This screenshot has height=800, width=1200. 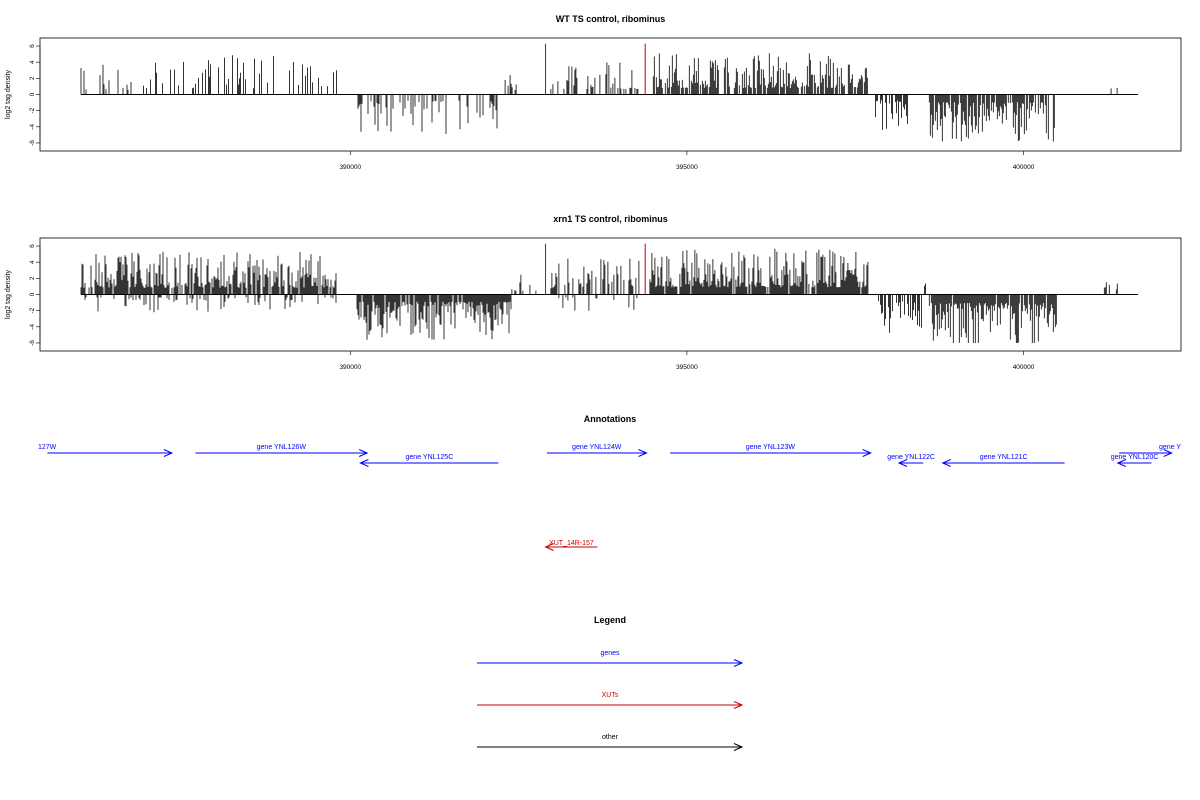 What do you see at coordinates (1135, 457) in the screenshot?
I see `gene-label: gene YNL120C` at bounding box center [1135, 457].